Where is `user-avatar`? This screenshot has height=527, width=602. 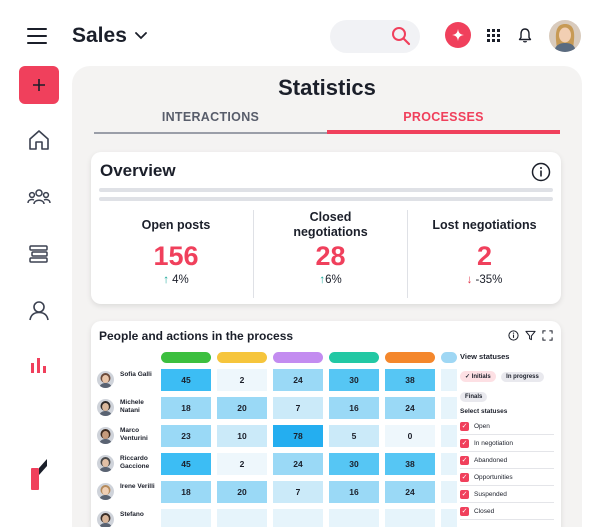 user-avatar is located at coordinates (565, 36).